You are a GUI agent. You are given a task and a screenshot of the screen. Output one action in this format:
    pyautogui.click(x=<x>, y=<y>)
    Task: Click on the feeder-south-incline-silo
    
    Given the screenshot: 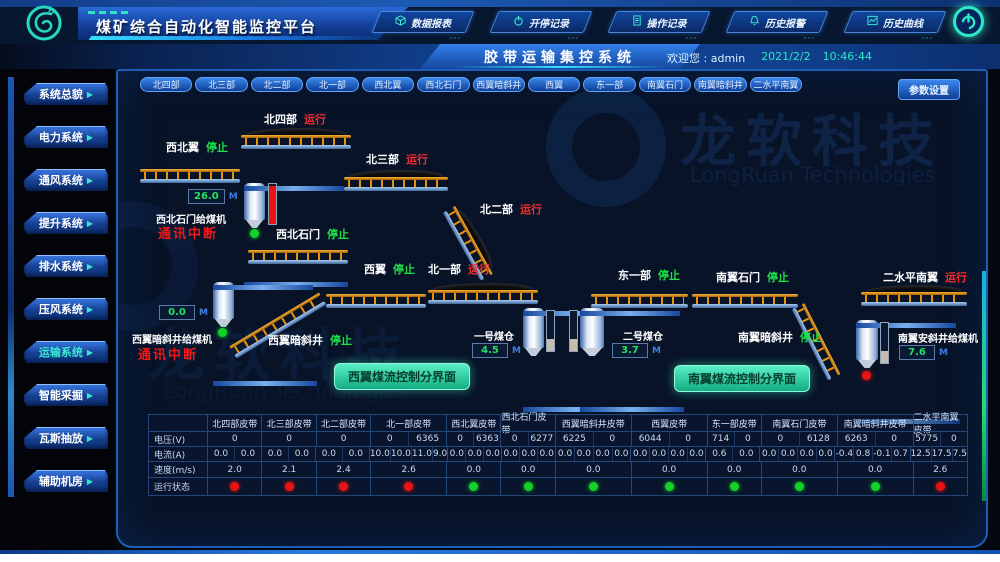 What is the action you would take?
    pyautogui.click(x=908, y=372)
    